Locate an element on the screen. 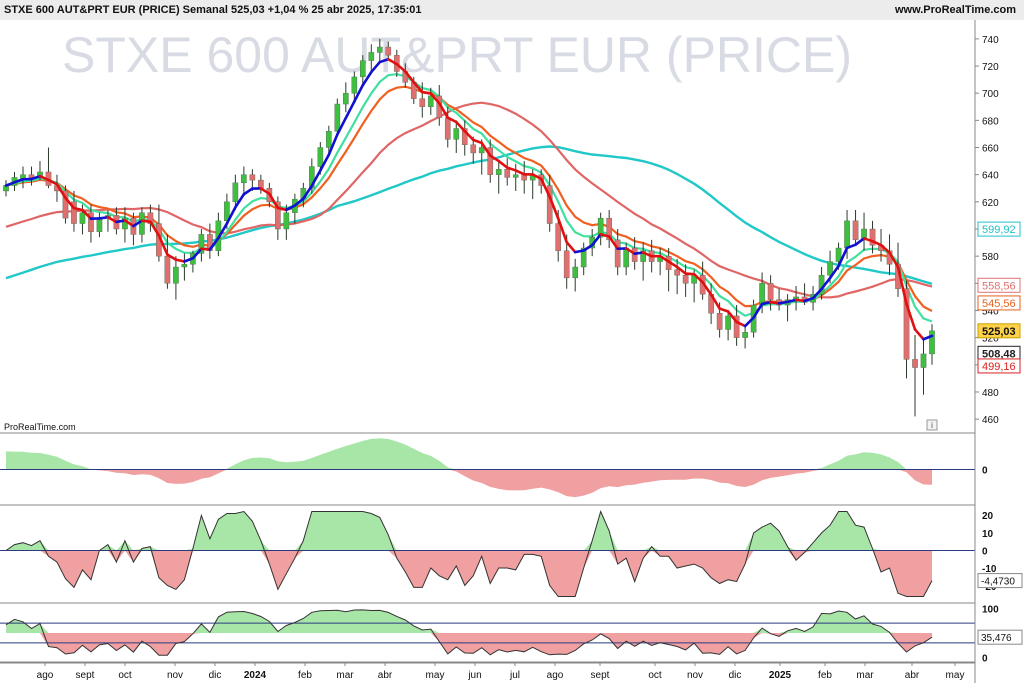 The width and height of the screenshot is (1024, 683). osc-line is located at coordinates (469, 553).